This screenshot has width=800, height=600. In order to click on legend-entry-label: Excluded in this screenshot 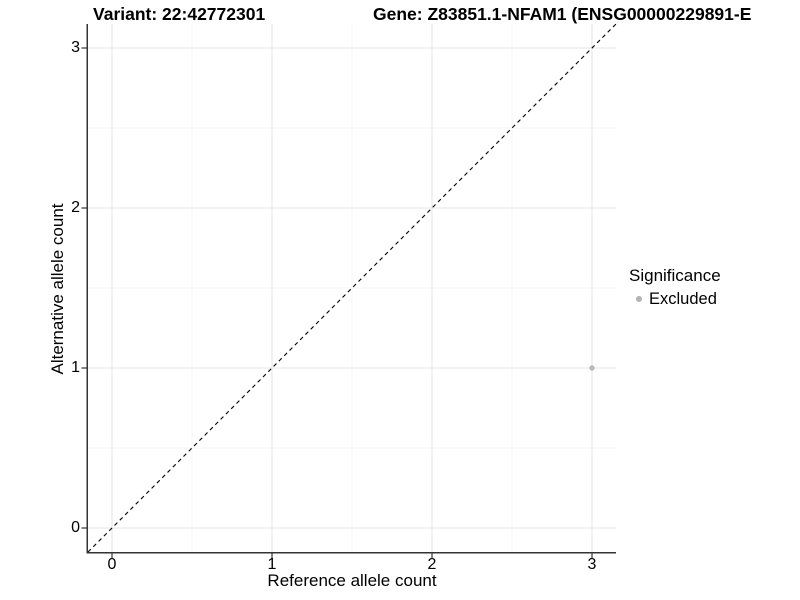, I will do `click(683, 299)`.